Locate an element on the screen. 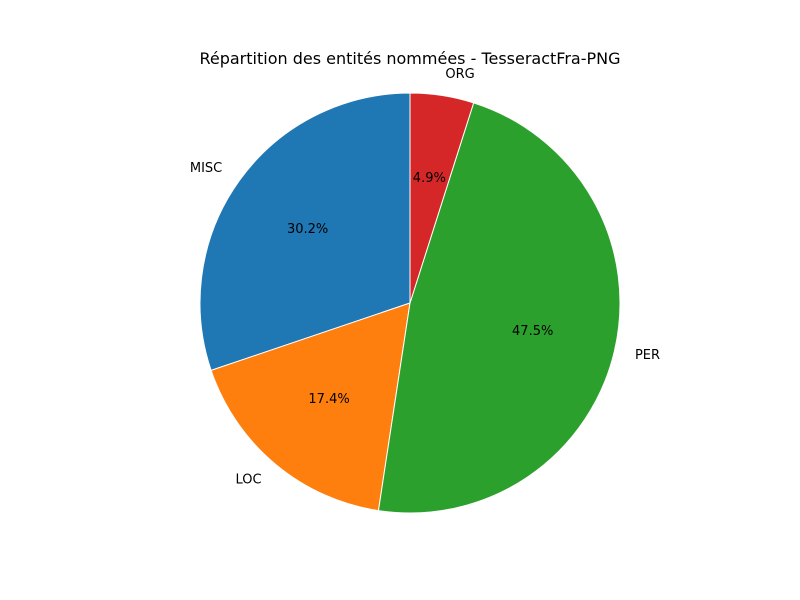 The height and width of the screenshot is (600, 800). slice-percent-per: 47.5% is located at coordinates (532, 331).